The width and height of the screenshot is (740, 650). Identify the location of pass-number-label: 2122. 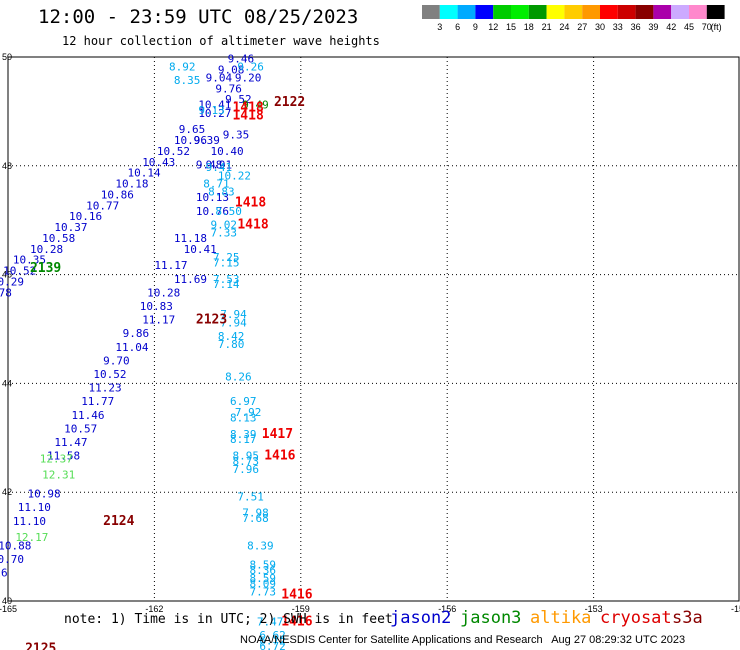
(289, 102).